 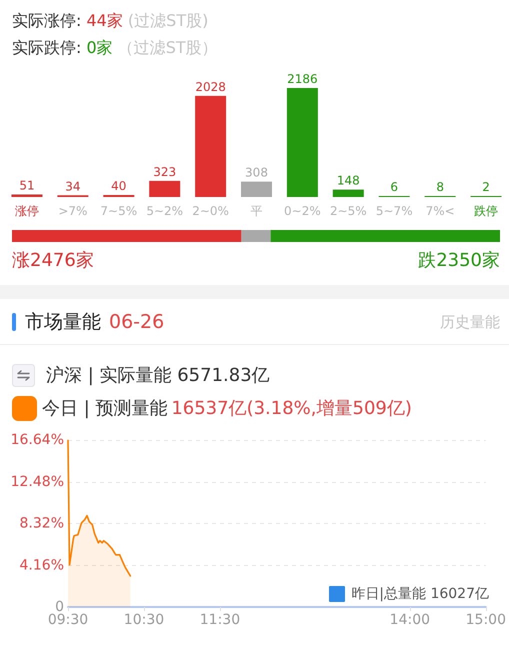 What do you see at coordinates (118, 186) in the screenshot?
I see `data-label: 40` at bounding box center [118, 186].